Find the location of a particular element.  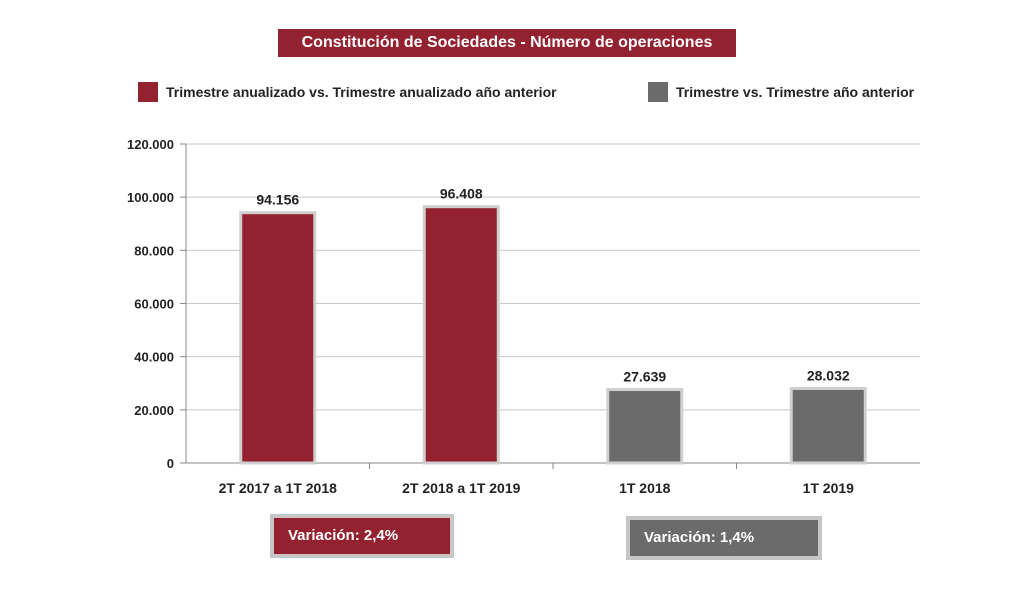

y-tick-label: 40.000 is located at coordinates (154, 357).